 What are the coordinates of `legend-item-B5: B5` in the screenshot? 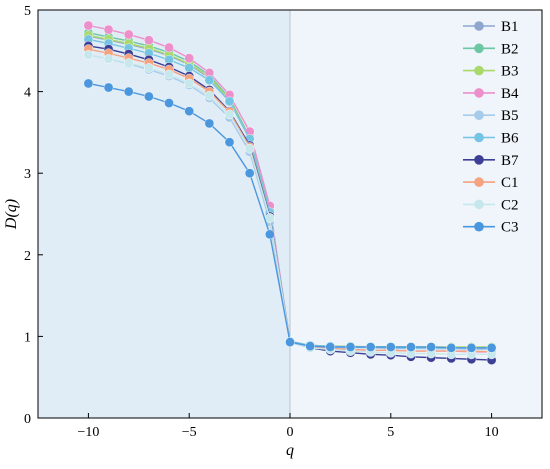 It's located at (491, 116).